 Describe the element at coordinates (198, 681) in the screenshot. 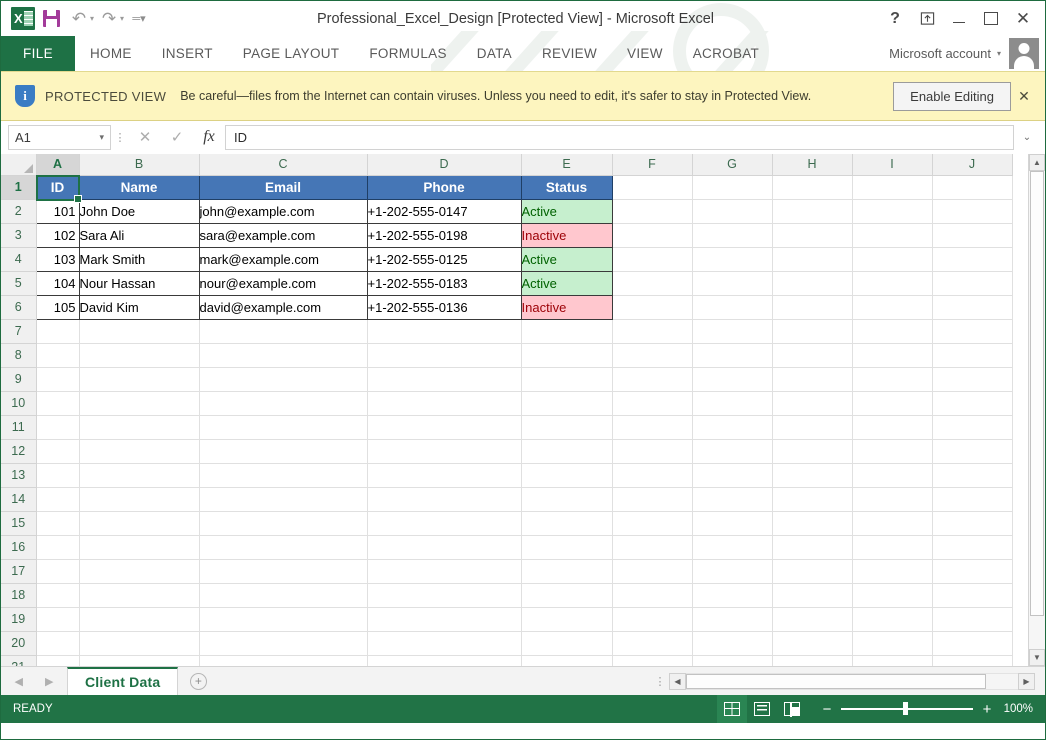

I see `add-sheet-button: +` at that location.